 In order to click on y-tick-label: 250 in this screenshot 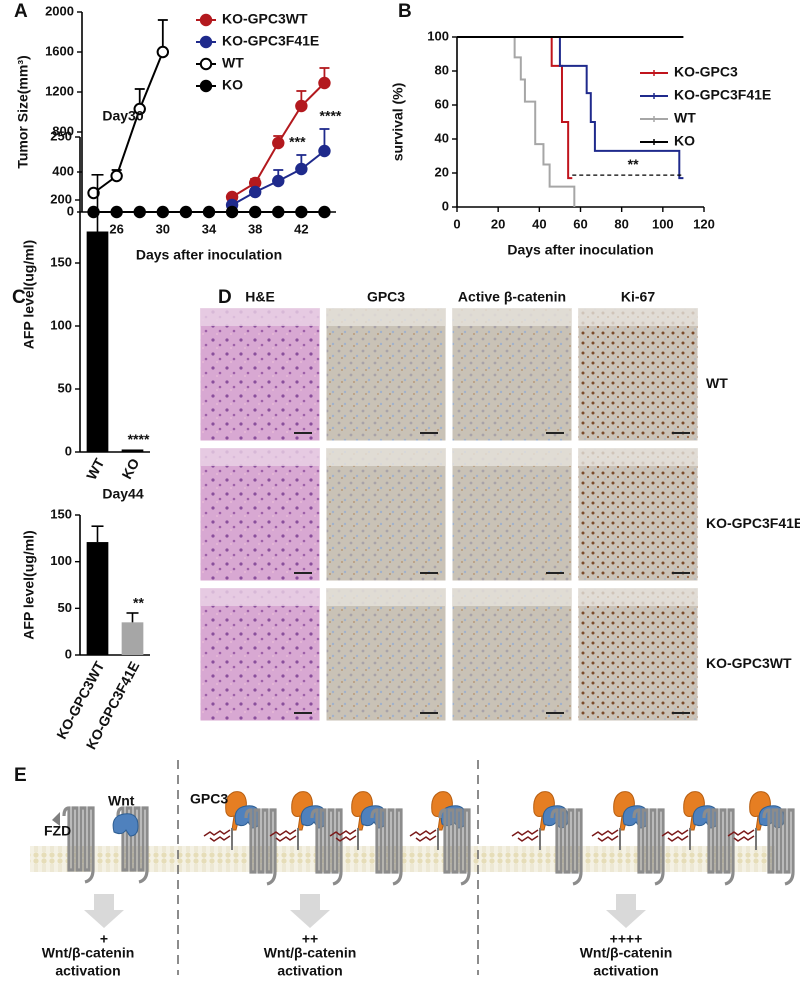, I will do `click(61, 135)`.